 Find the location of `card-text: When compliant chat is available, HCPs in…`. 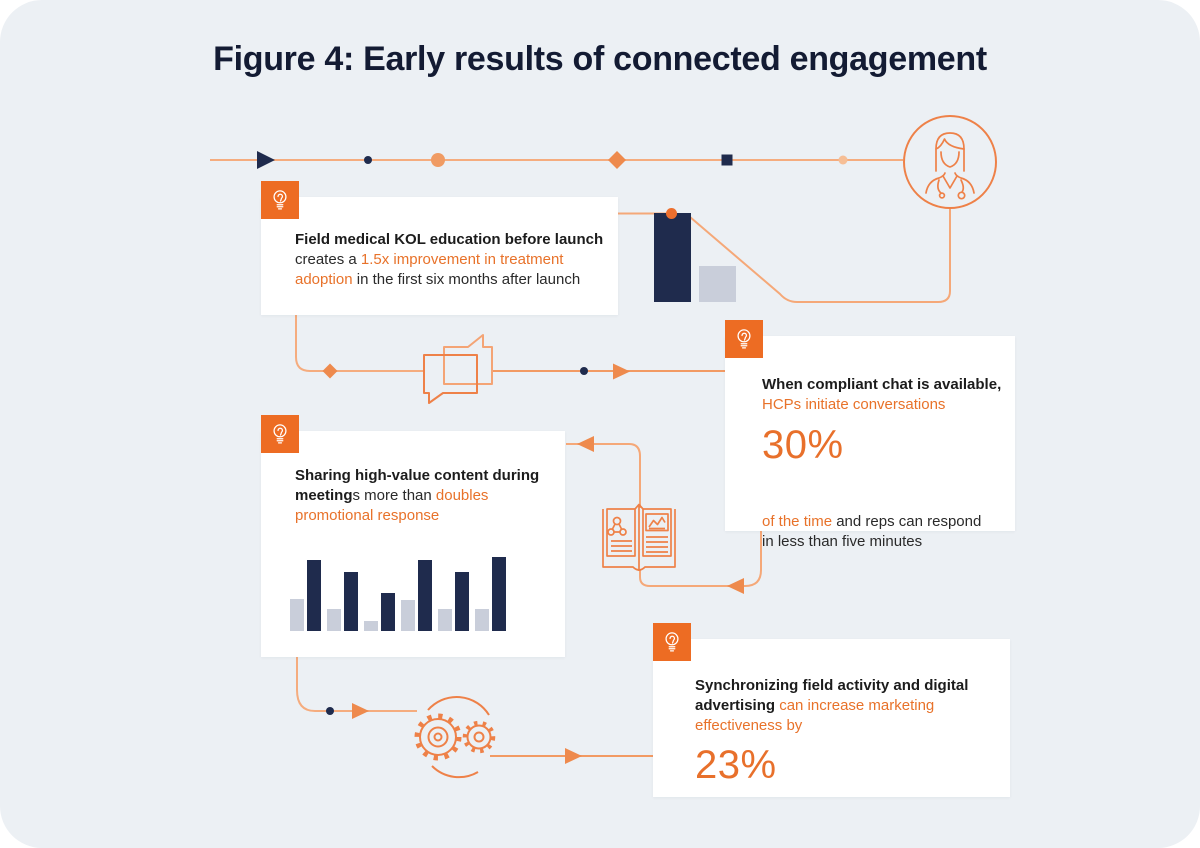

card-text: When compliant chat is available, HCPs in… is located at coordinates (882, 394).